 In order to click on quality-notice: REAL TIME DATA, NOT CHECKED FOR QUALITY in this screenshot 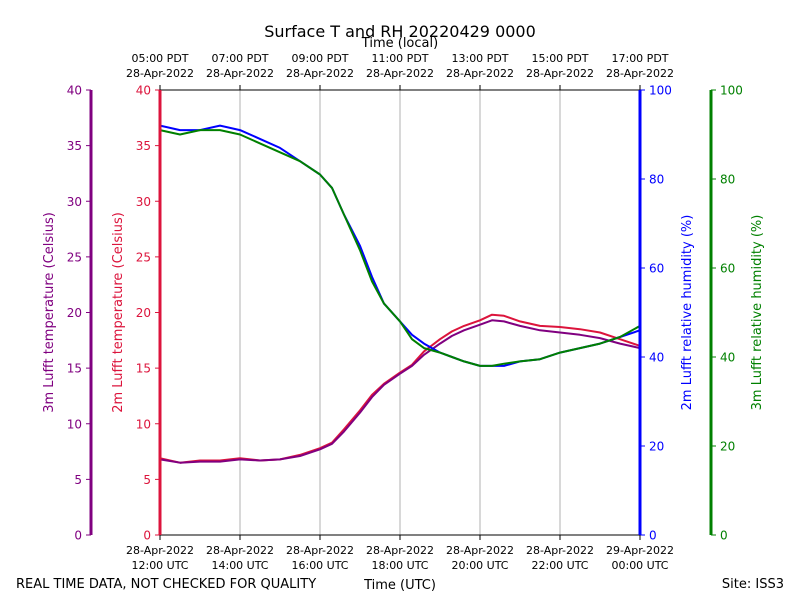, I will do `click(166, 584)`.